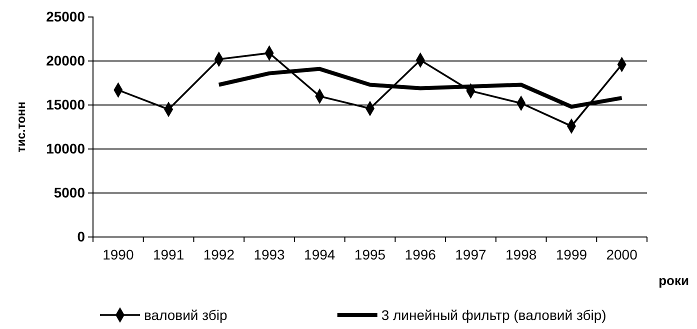  What do you see at coordinates (673, 280) in the screenshot?
I see `x-axis-title: роки` at bounding box center [673, 280].